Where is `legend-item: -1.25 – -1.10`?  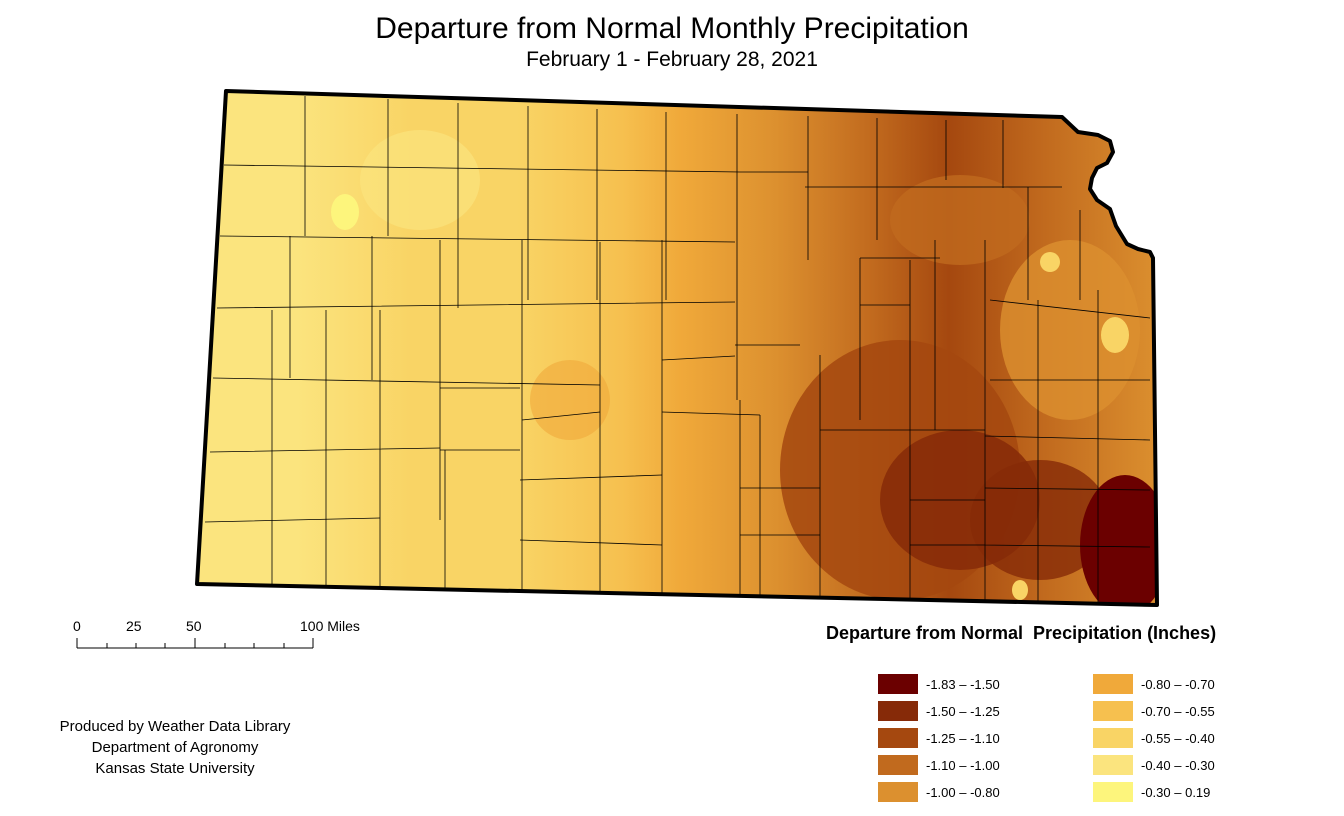
legend-item: -1.25 – -1.10 is located at coordinates (939, 738).